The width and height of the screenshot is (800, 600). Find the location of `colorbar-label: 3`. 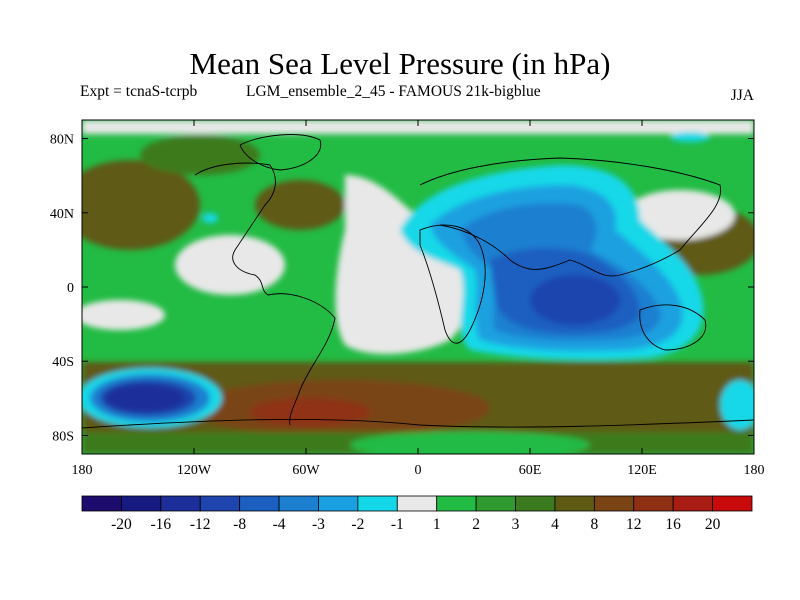

colorbar-label: 3 is located at coordinates (516, 524).